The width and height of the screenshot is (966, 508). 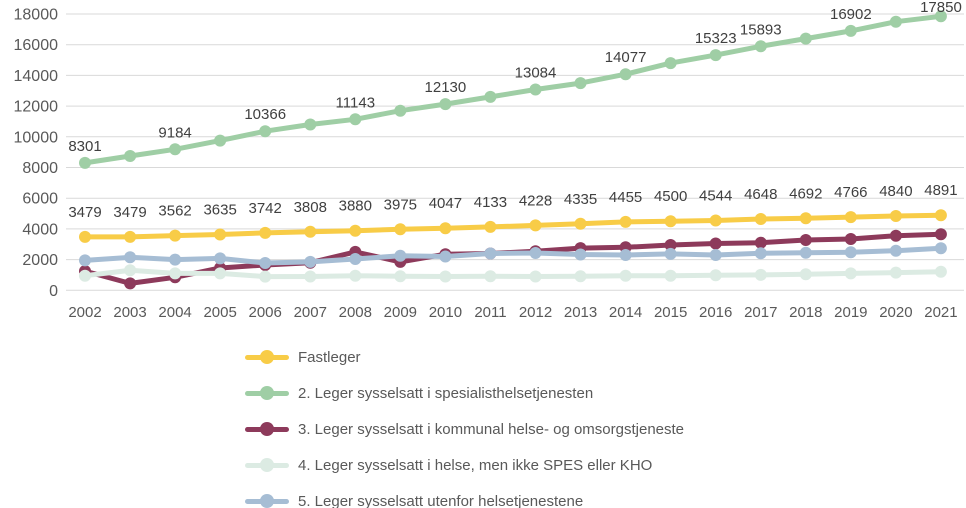 I want to click on data-label: 4891, so click(x=940, y=190).